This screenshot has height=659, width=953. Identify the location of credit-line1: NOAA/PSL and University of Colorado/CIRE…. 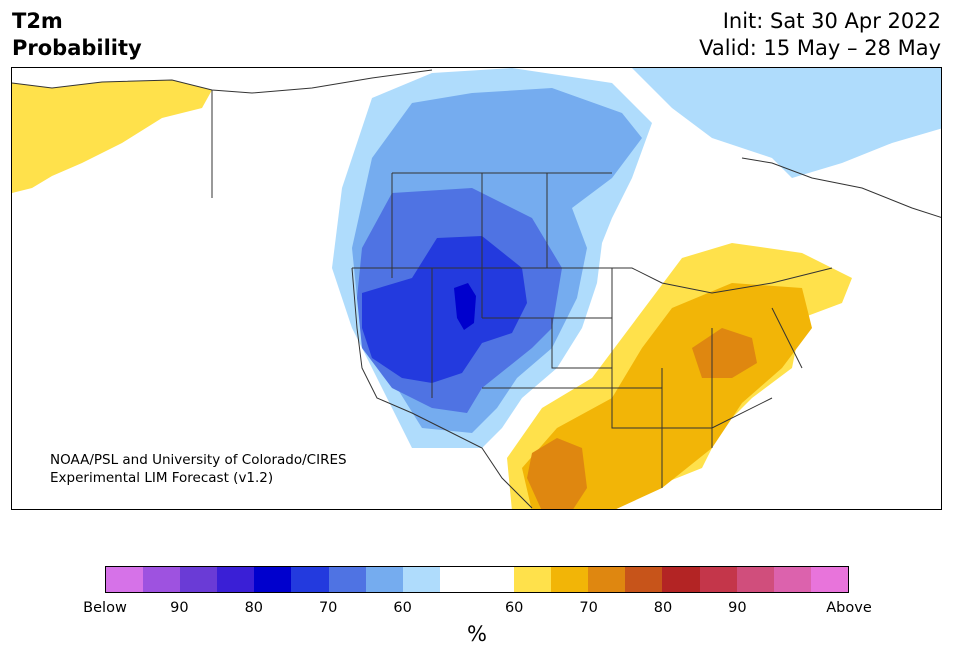
(198, 460).